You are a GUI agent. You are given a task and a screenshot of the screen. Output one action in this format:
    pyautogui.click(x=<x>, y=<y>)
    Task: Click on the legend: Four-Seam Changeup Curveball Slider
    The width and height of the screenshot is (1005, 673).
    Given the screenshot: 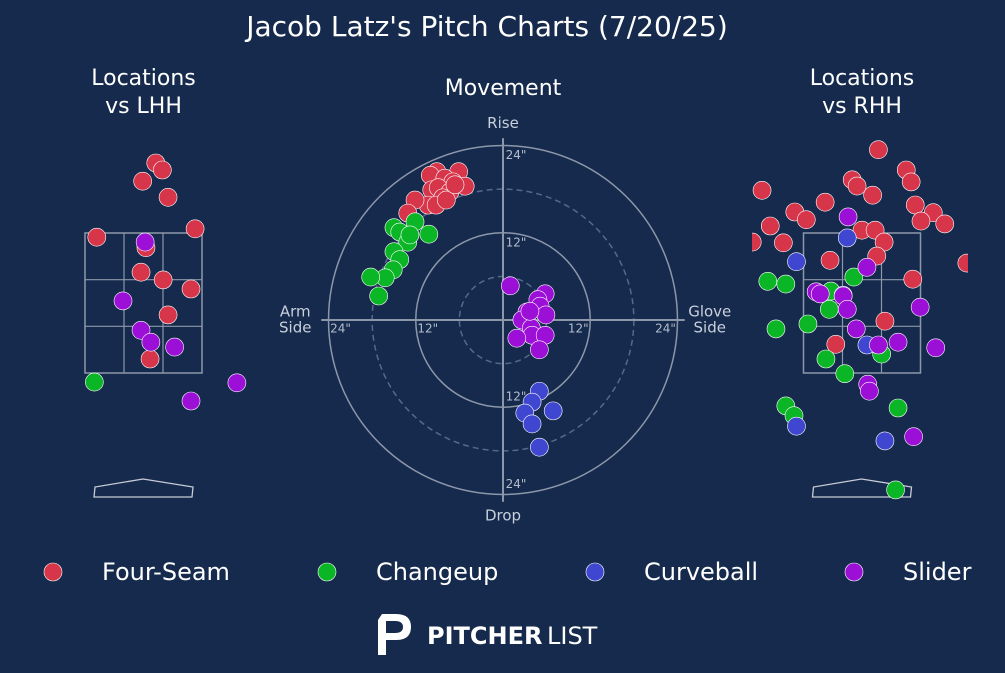 What is the action you would take?
    pyautogui.click(x=507, y=572)
    